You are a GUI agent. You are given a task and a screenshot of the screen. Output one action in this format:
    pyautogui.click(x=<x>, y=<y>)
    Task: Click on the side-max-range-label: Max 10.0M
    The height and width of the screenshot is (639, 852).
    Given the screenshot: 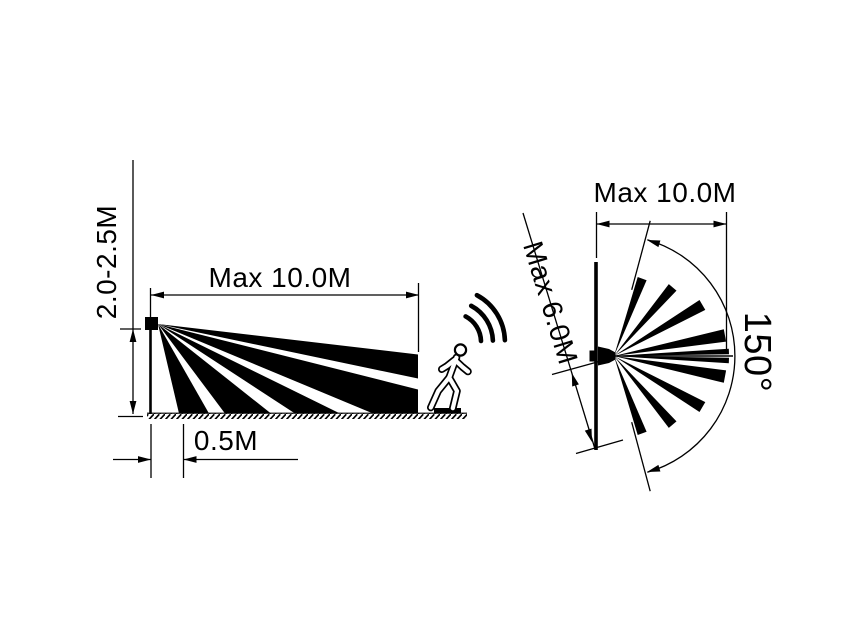 What is the action you would take?
    pyautogui.click(x=280, y=277)
    